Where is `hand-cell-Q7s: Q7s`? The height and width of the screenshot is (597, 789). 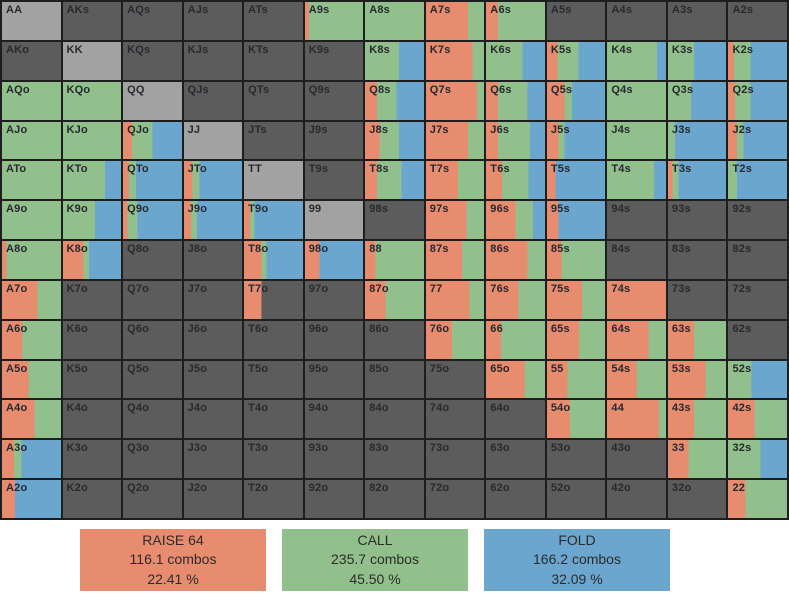 hand-cell-Q7s: Q7s is located at coordinates (456, 101).